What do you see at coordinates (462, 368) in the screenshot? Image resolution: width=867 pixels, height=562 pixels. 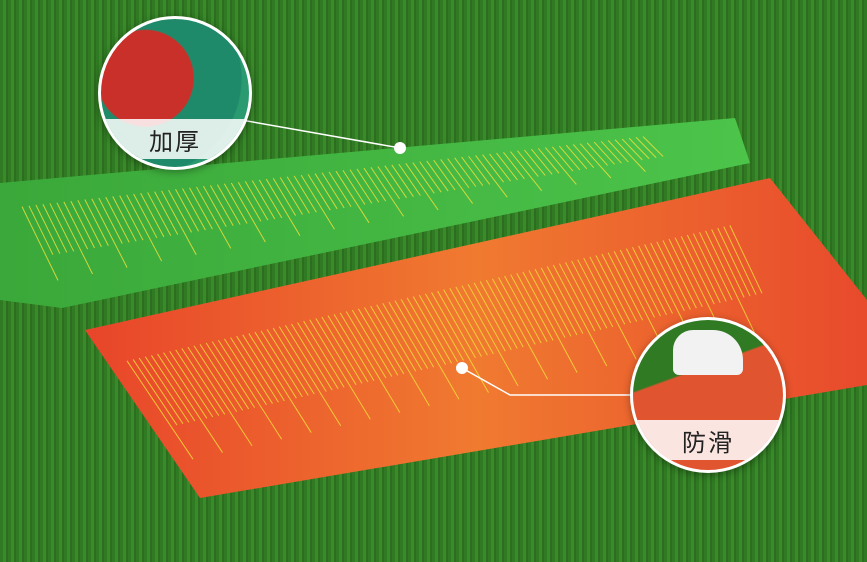 I see `leader-dot-antislip` at bounding box center [462, 368].